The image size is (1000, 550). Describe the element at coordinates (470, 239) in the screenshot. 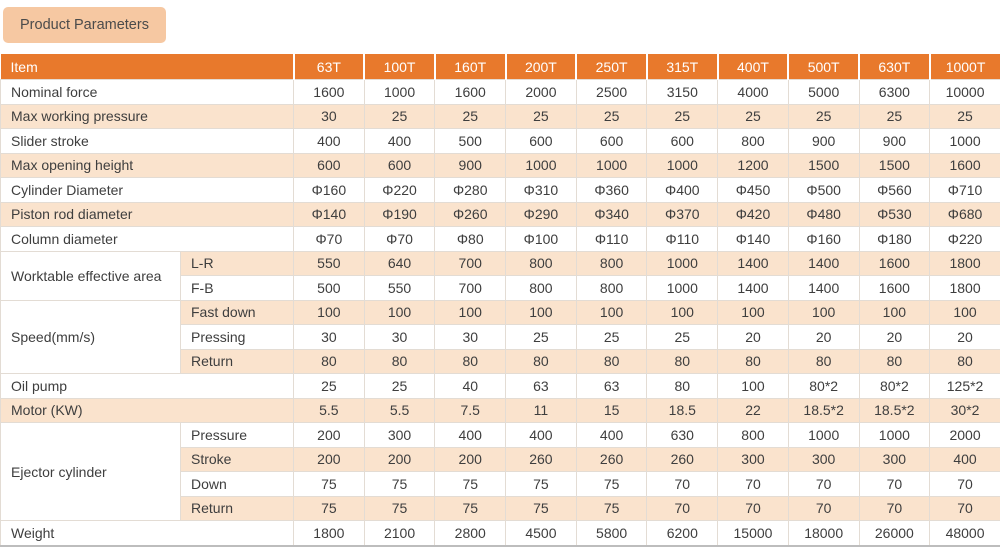

I see `cell-value: Φ80` at that location.